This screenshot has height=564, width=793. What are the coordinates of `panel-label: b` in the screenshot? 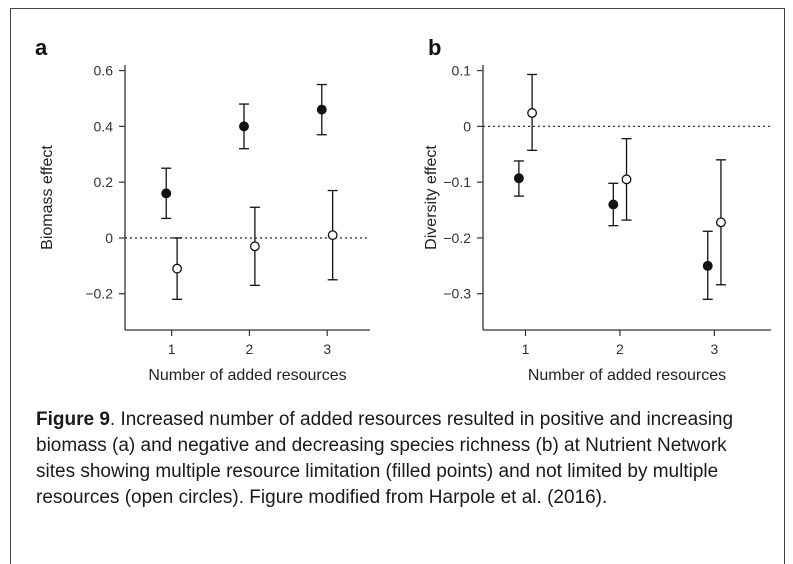 It's located at (434, 47).